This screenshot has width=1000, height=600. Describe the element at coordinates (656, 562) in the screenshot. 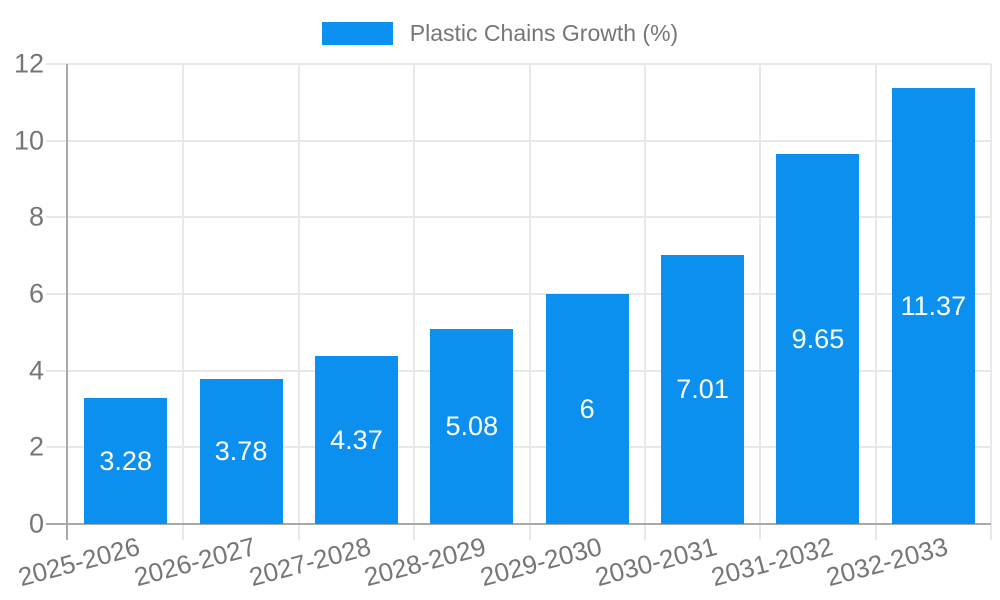

I see `x-axis-tick-label: 2030-2031` at that location.